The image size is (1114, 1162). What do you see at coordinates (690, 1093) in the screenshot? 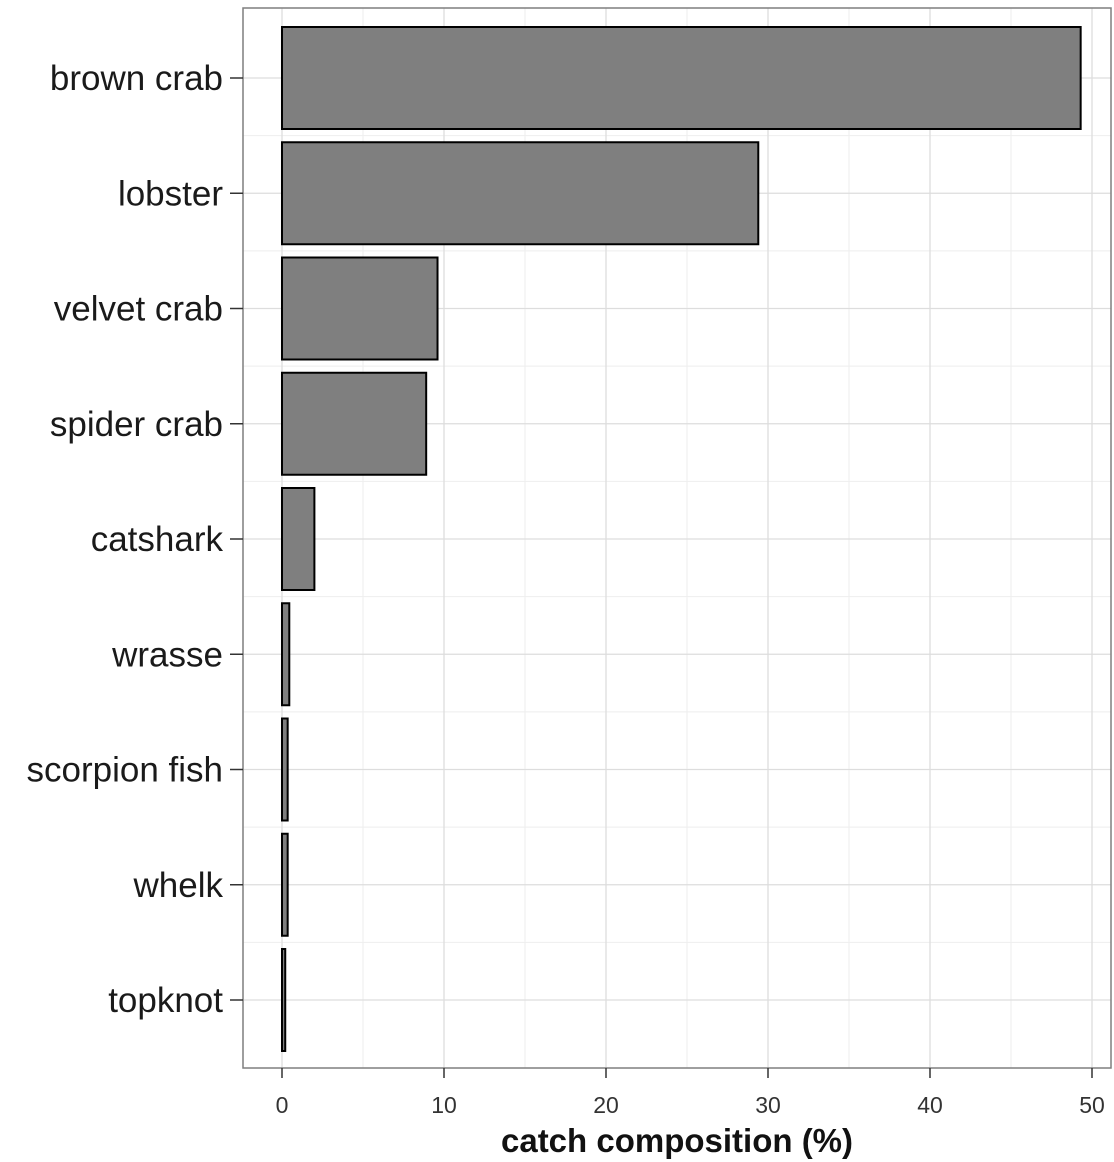
I see `x-axis: 0 10 20 30 40 50` at bounding box center [690, 1093].